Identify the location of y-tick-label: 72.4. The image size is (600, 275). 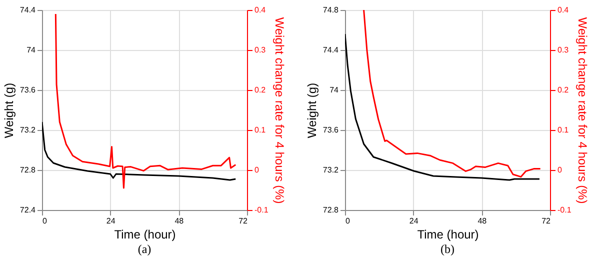
(28, 210).